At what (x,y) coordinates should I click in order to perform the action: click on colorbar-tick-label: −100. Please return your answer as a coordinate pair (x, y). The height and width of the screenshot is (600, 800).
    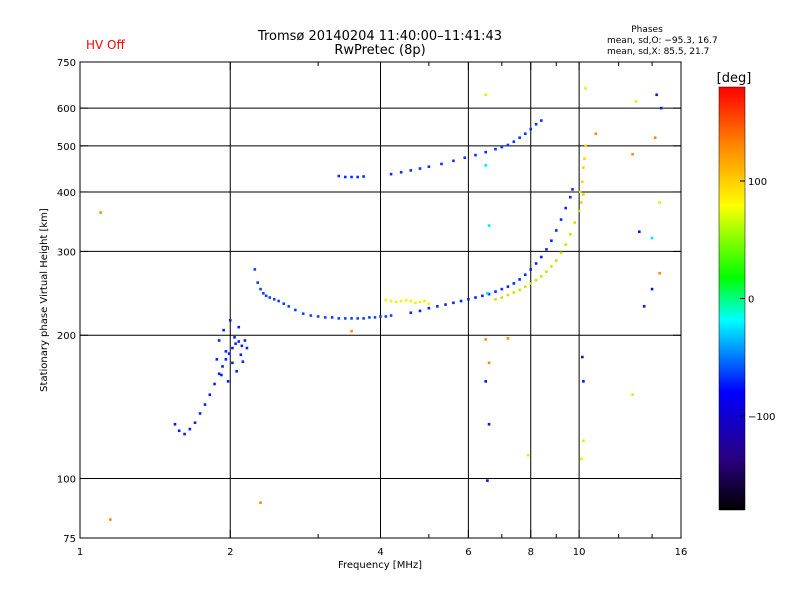
    Looking at the image, I should click on (761, 417).